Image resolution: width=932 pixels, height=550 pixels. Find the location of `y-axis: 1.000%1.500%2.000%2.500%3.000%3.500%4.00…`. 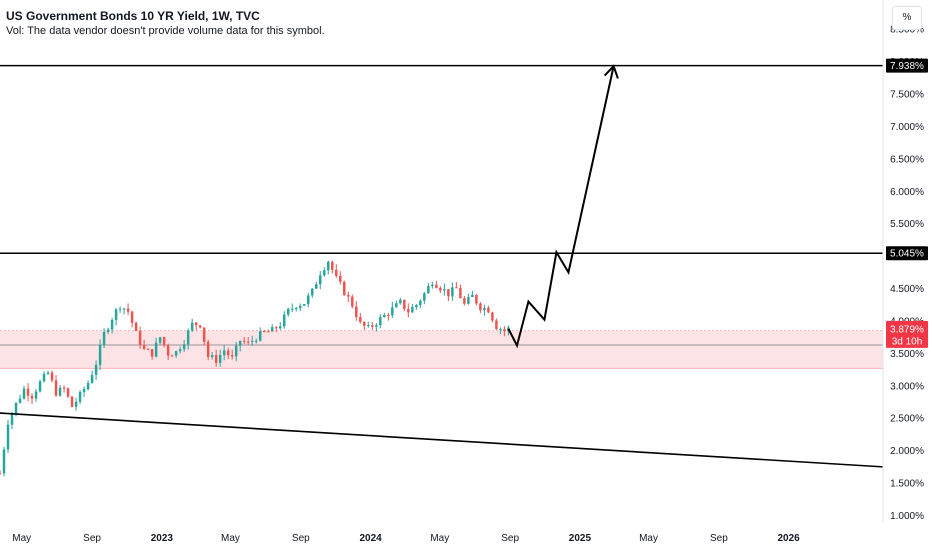

y-axis: 1.000%1.500%2.000%2.500%3.000%3.500%4.00… is located at coordinates (907, 273).